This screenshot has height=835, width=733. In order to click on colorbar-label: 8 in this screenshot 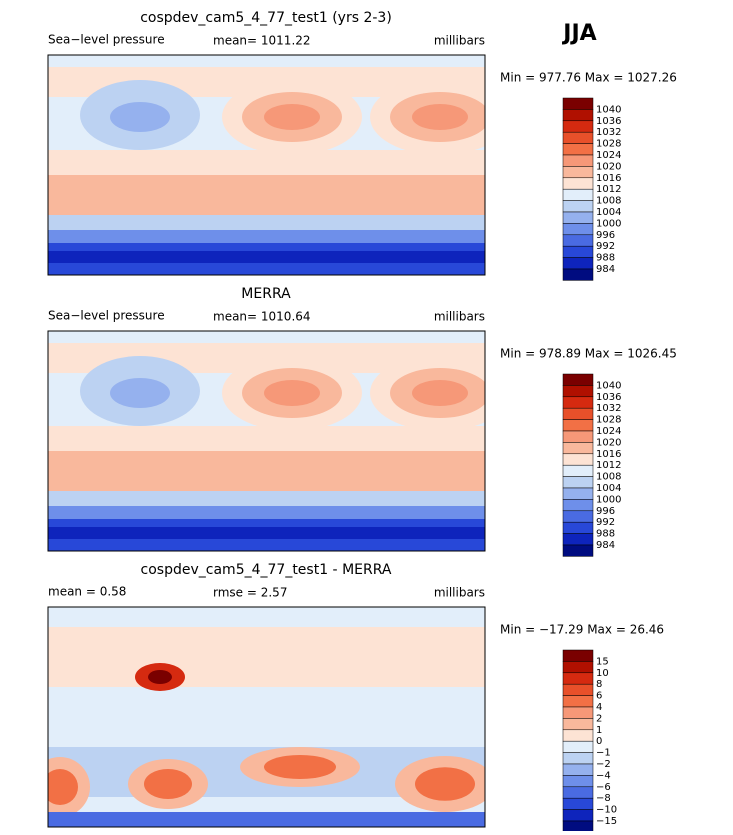, I will do `click(599, 684)`.